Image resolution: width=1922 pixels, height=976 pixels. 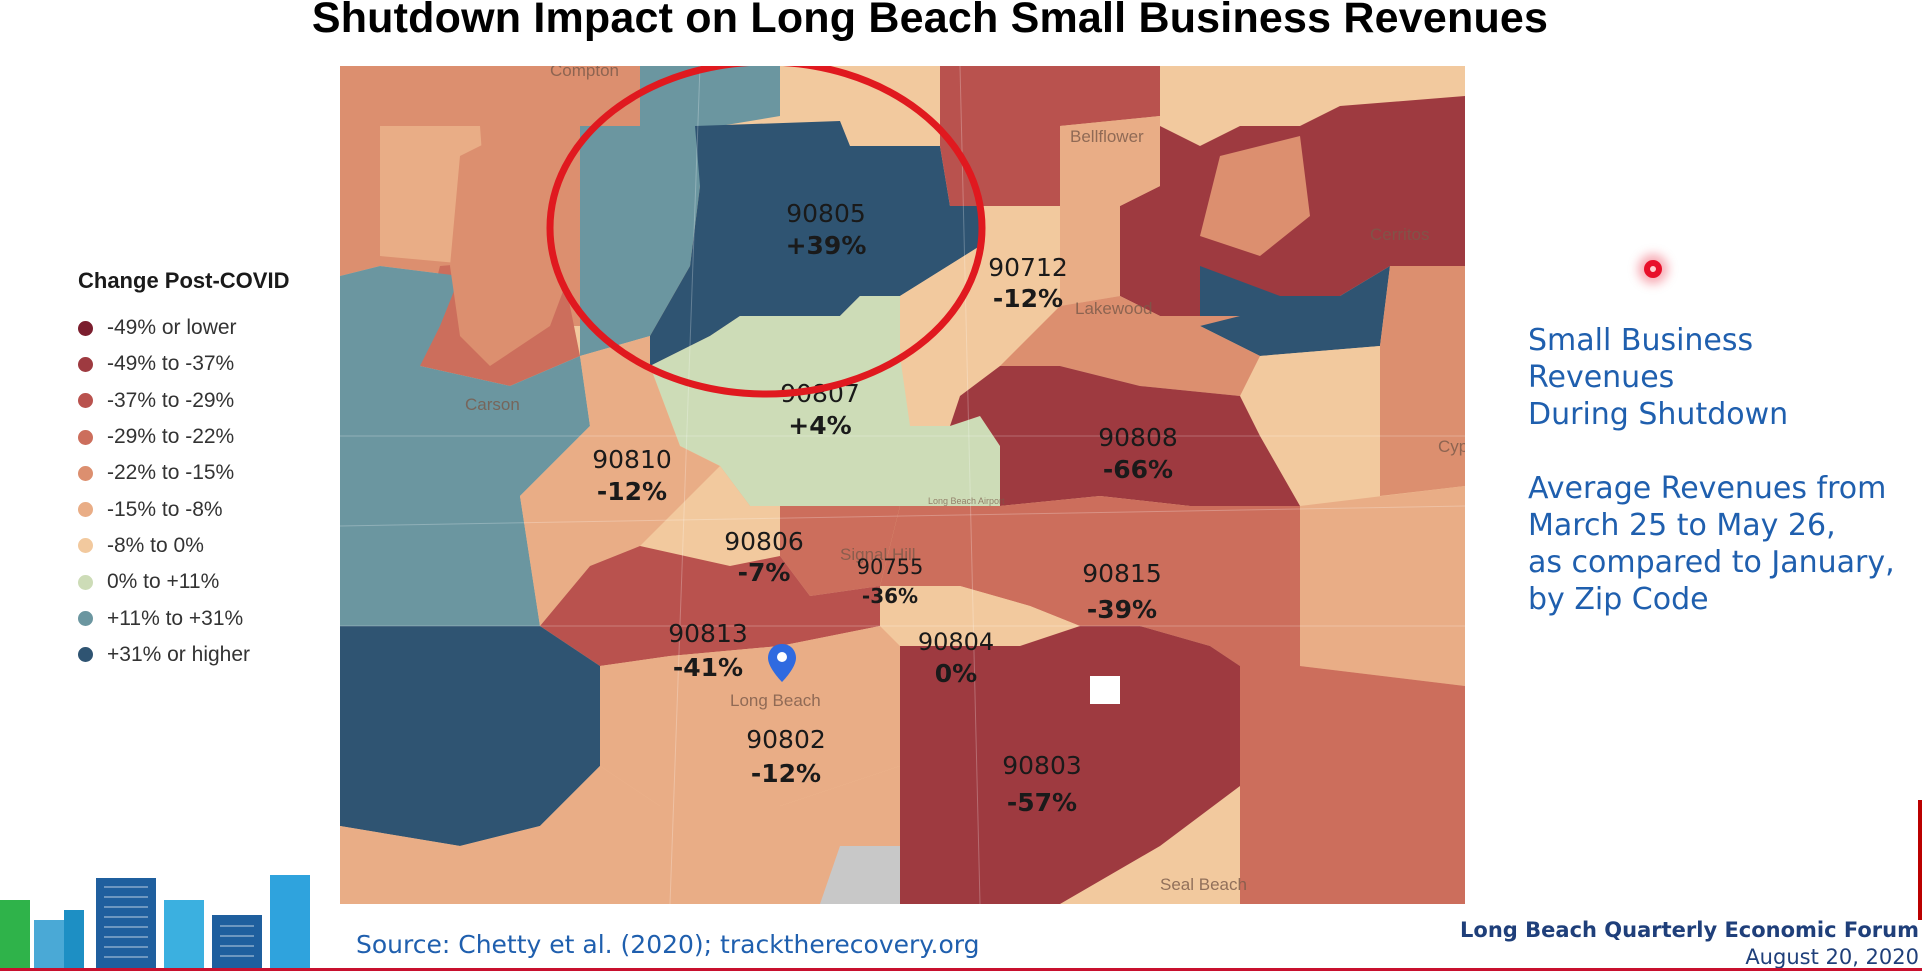 What do you see at coordinates (860, 875) in the screenshot?
I see `region-water` at bounding box center [860, 875].